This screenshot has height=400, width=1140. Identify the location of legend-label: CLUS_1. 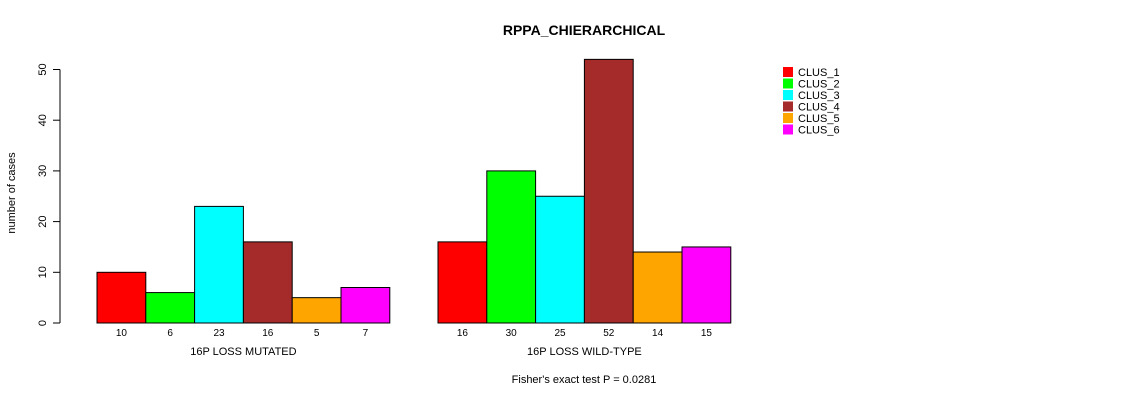
(819, 73).